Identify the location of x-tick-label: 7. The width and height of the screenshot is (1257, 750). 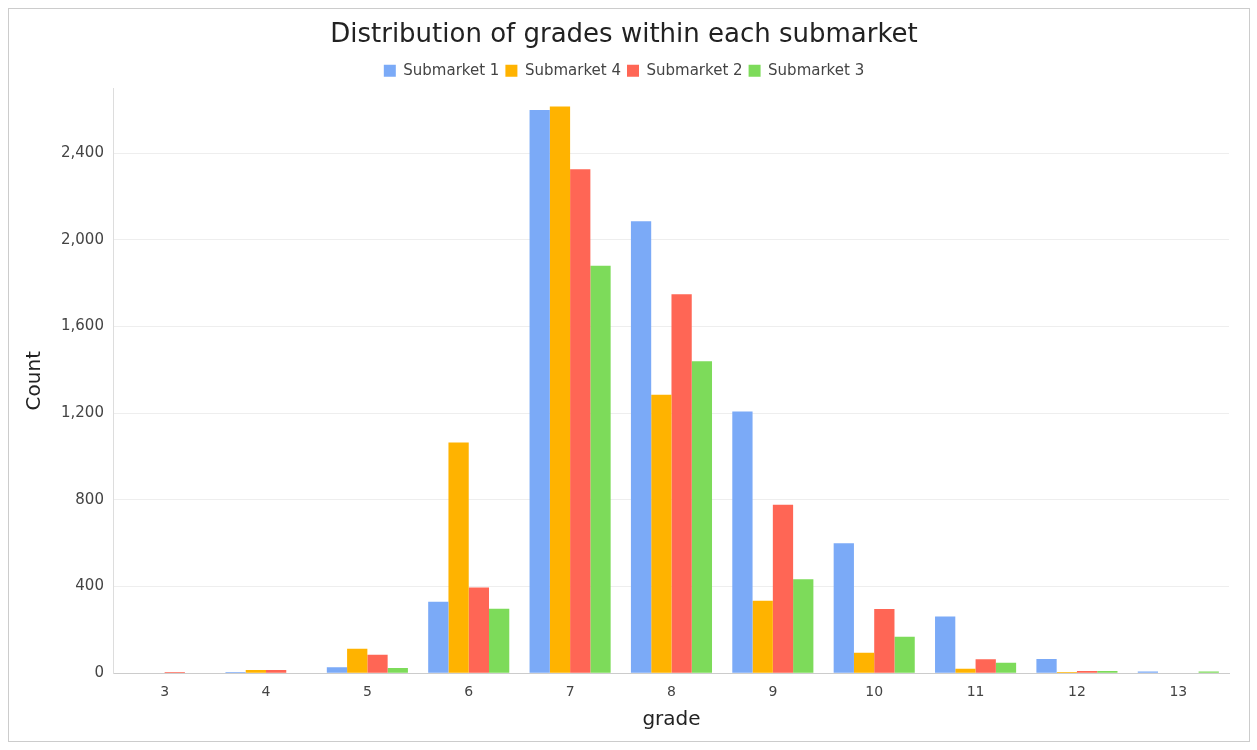
(570, 691).